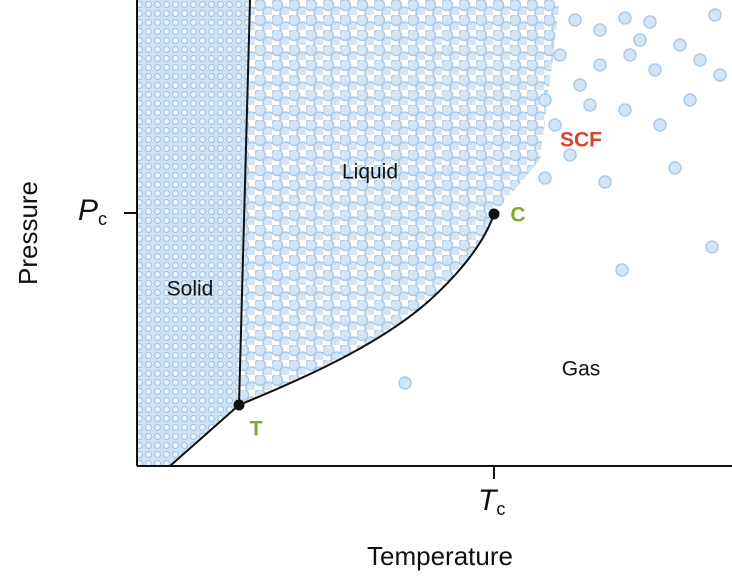  What do you see at coordinates (581, 369) in the screenshot?
I see `gas-label: Gas` at bounding box center [581, 369].